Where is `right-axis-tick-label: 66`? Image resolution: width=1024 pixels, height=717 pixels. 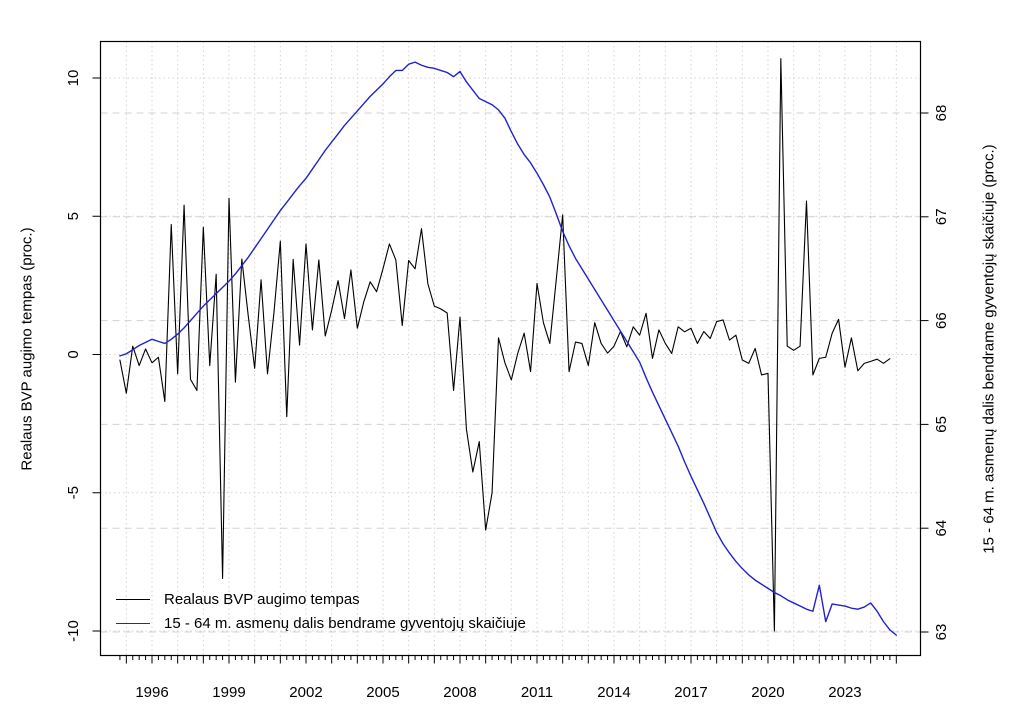
right-axis-tick-label: 66 is located at coordinates (941, 320).